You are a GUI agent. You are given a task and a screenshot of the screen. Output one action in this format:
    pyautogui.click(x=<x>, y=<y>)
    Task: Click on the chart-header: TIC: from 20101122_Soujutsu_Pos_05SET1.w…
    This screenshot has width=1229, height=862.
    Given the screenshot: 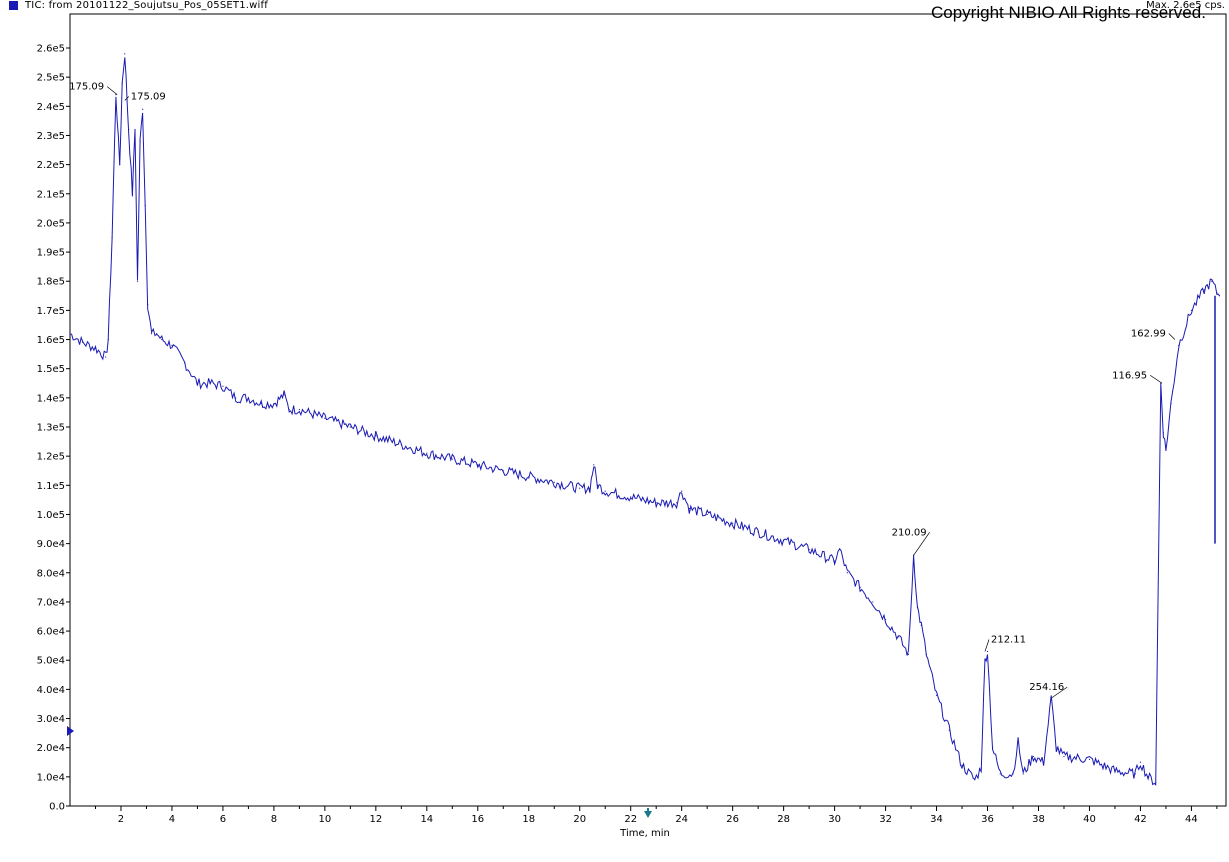 What is the action you would take?
    pyautogui.click(x=614, y=11)
    